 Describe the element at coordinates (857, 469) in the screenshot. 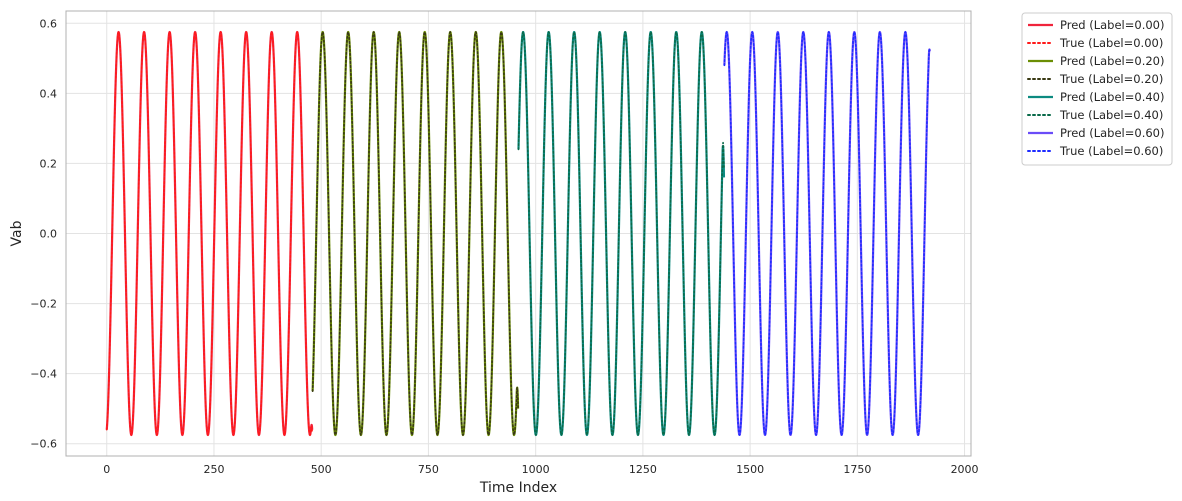

I see `x-tick-label: 1750` at that location.